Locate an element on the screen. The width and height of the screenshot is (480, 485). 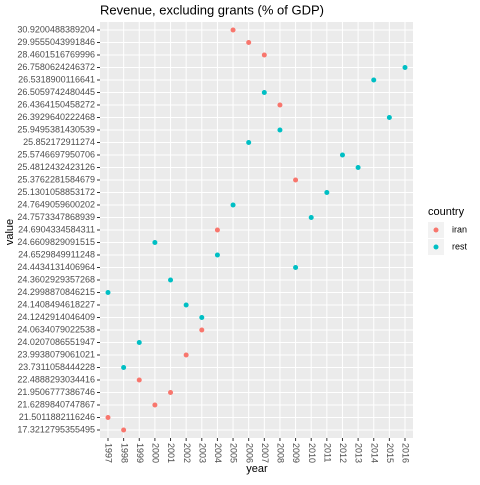
y-tick-label: 21.9506777386746 is located at coordinates (56, 392).